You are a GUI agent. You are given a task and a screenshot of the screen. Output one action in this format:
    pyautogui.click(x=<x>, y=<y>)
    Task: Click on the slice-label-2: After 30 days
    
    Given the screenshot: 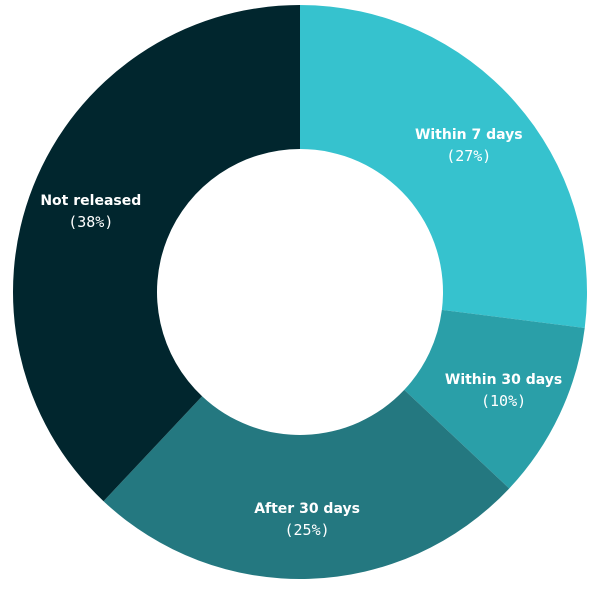 What is the action you would take?
    pyautogui.click(x=307, y=509)
    